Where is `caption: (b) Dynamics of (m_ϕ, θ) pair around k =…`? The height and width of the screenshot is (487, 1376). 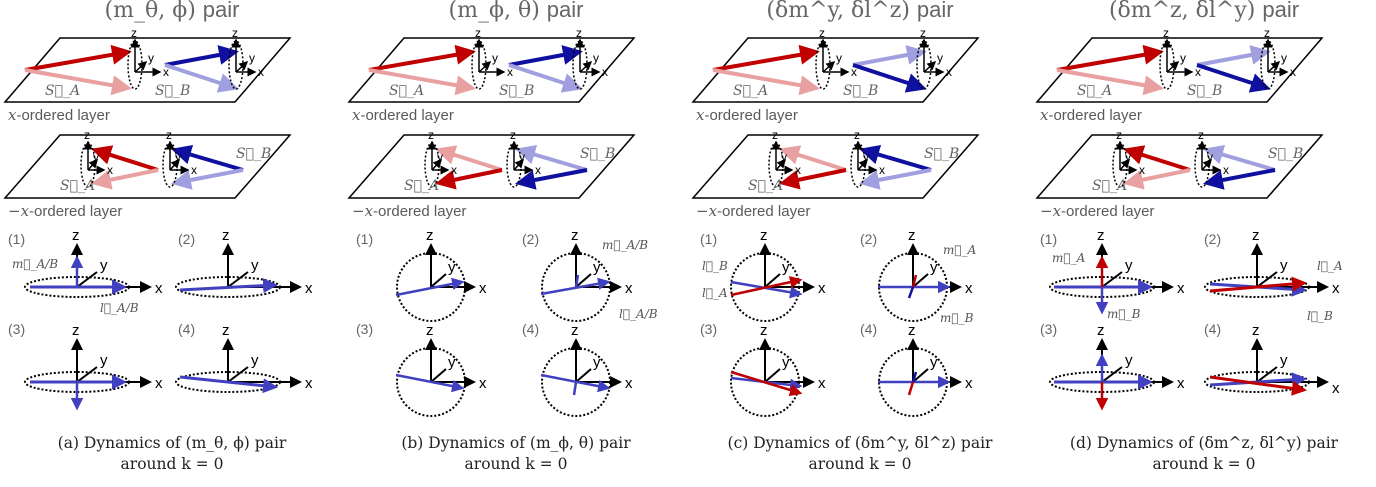
caption: (b) Dynamics of (m_ϕ, θ) pair around k =… is located at coordinates (516, 453).